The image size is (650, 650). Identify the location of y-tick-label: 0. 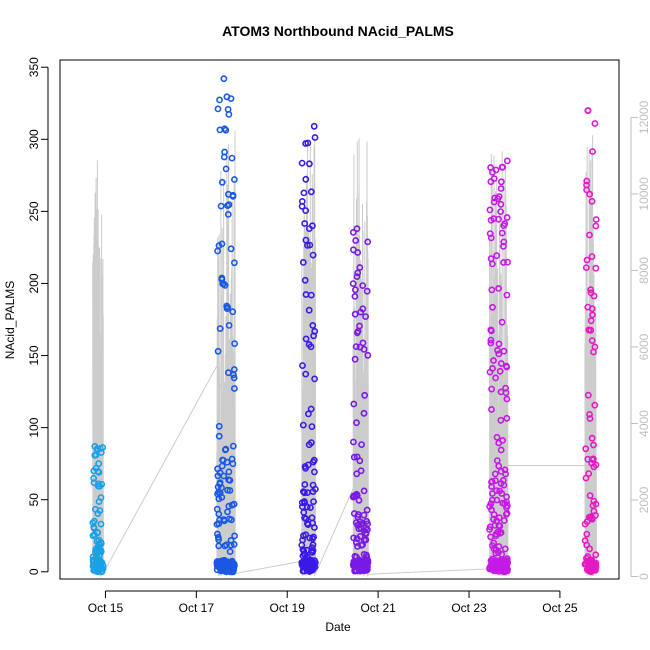
(34, 571).